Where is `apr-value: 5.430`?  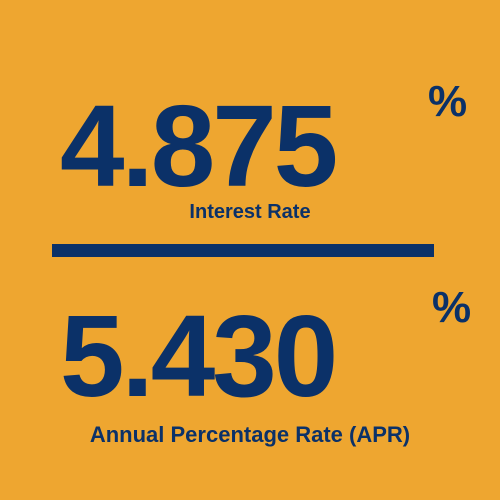
apr-value: 5.430 is located at coordinates (199, 356).